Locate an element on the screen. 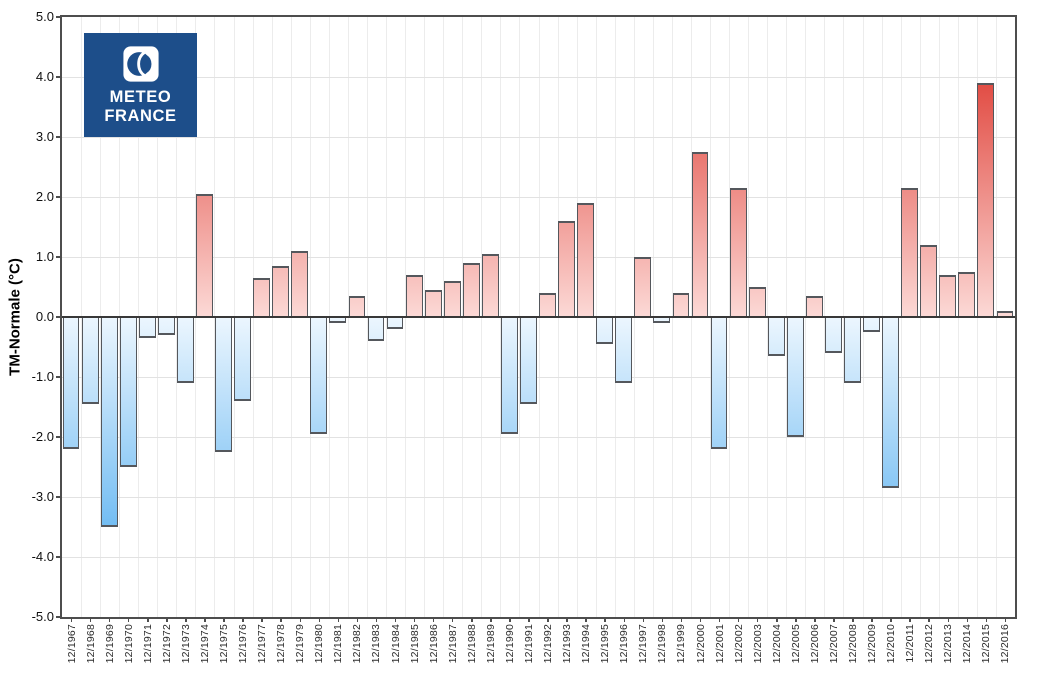 This screenshot has height=684, width=1043. bar-12/1979 is located at coordinates (300, 284).